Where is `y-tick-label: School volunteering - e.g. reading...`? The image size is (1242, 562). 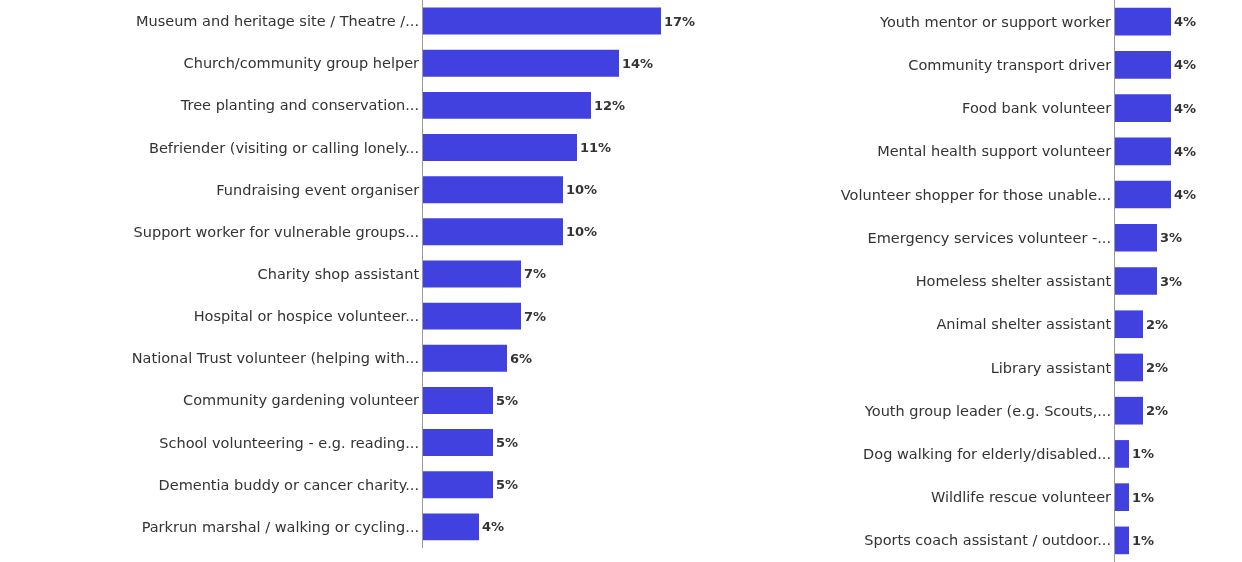
y-tick-label: School volunteering - e.g. reading... is located at coordinates (289, 442).